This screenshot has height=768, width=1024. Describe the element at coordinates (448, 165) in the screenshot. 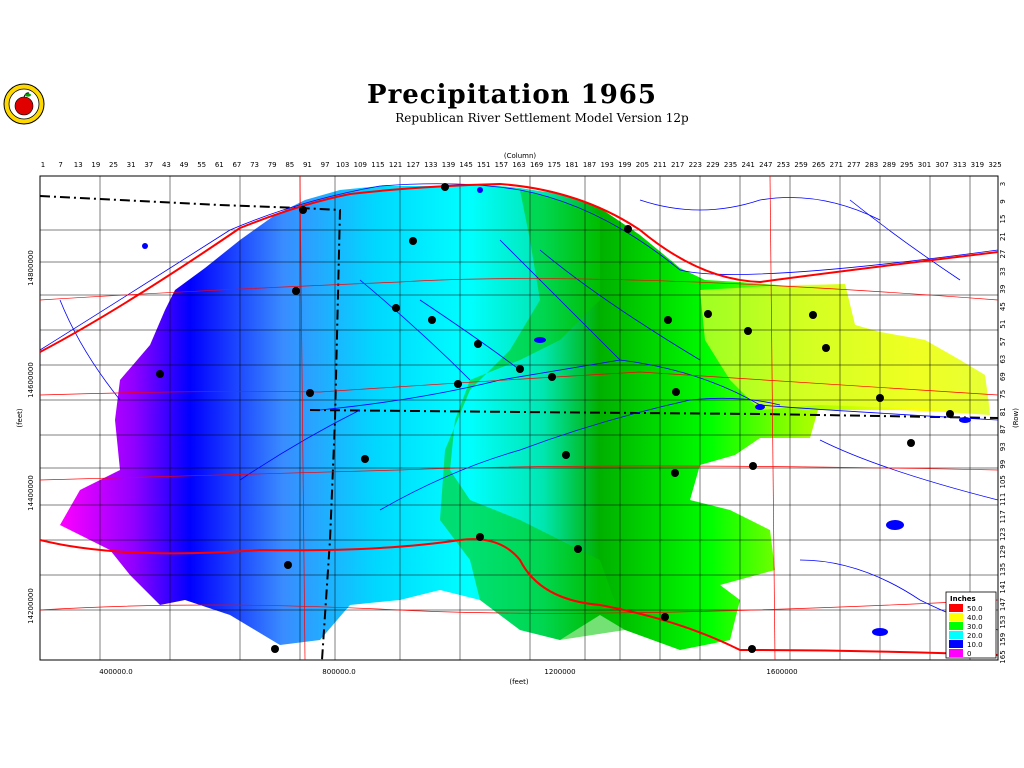

I see `column-tick-label: 139` at that location.